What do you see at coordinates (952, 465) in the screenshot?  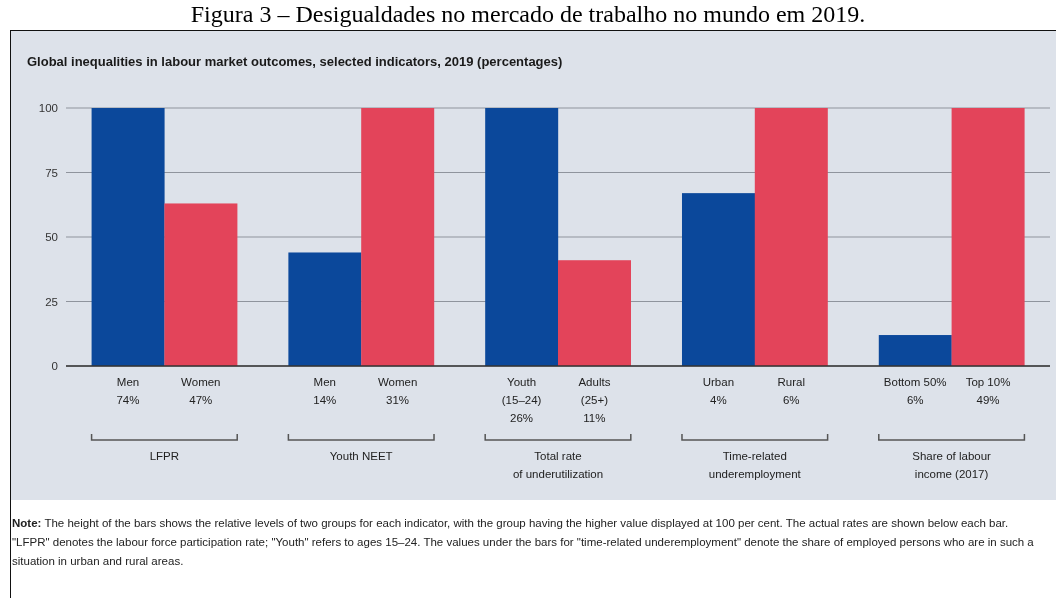 I see `text: Share of labour income (2017)` at bounding box center [952, 465].